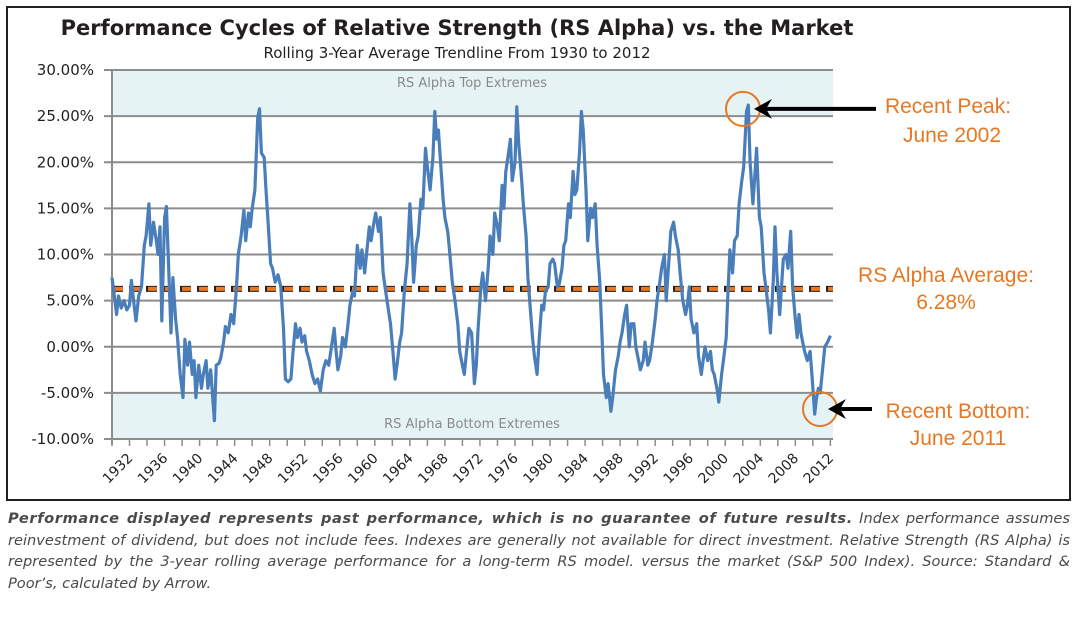 This screenshot has width=1080, height=617. I want to click on peak-annotation-line2: June 2002, so click(952, 135).